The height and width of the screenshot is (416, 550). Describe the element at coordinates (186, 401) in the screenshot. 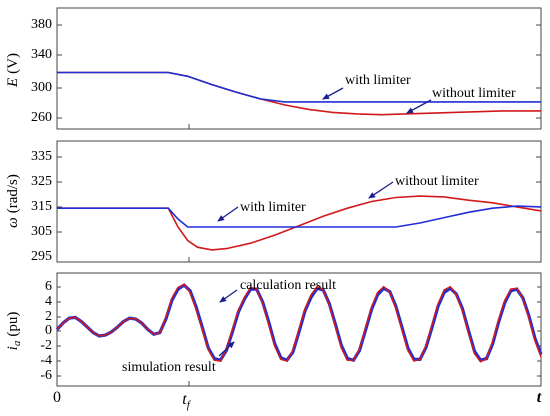

I see `x-tick-label-tf: tf` at that location.